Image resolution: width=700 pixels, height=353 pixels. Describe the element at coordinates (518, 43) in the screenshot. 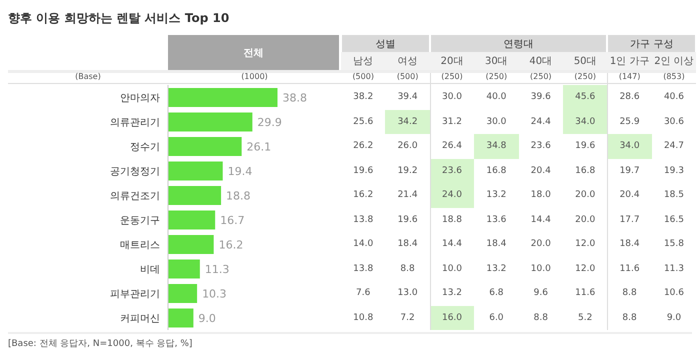

I see `chart-title: 연령대` at that location.